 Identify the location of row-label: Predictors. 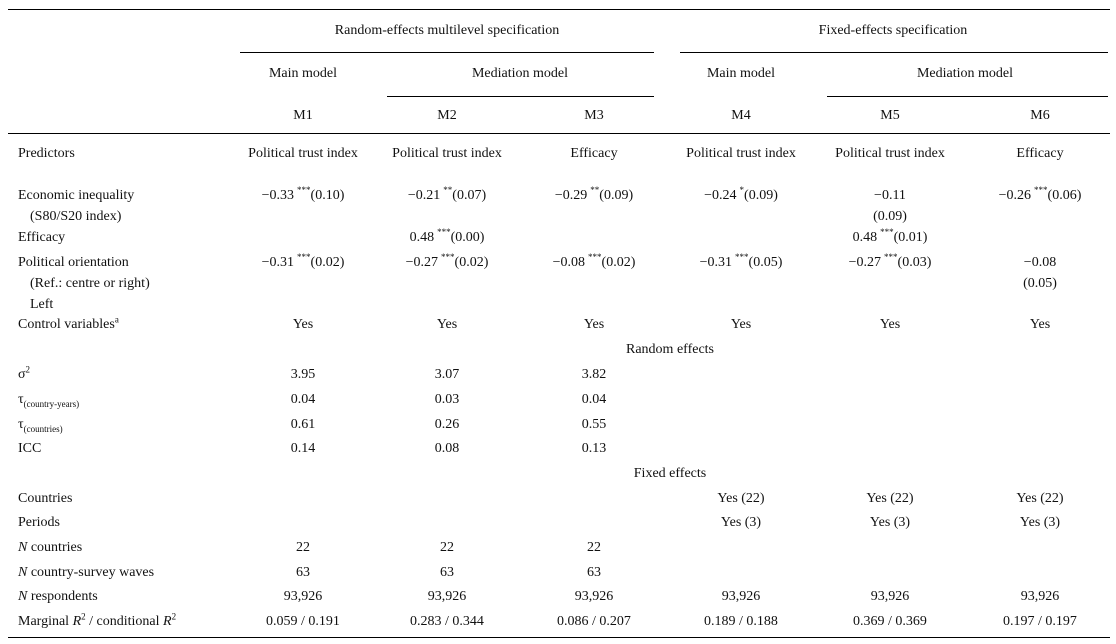
(46, 153).